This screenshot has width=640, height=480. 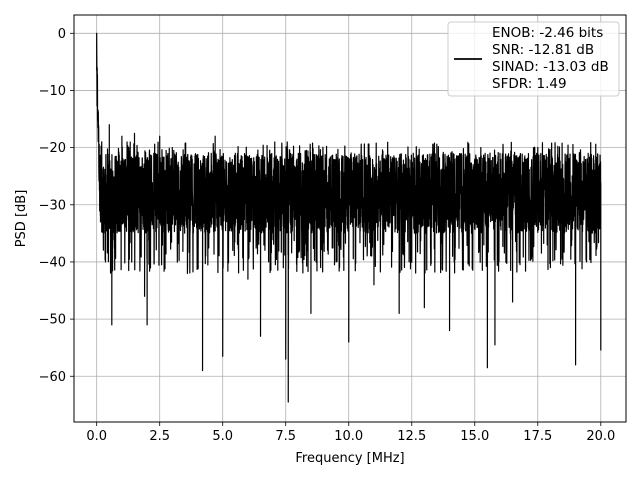 What do you see at coordinates (547, 33) in the screenshot?
I see `legend-entry-enob: ENOB: -2.46 bits` at bounding box center [547, 33].